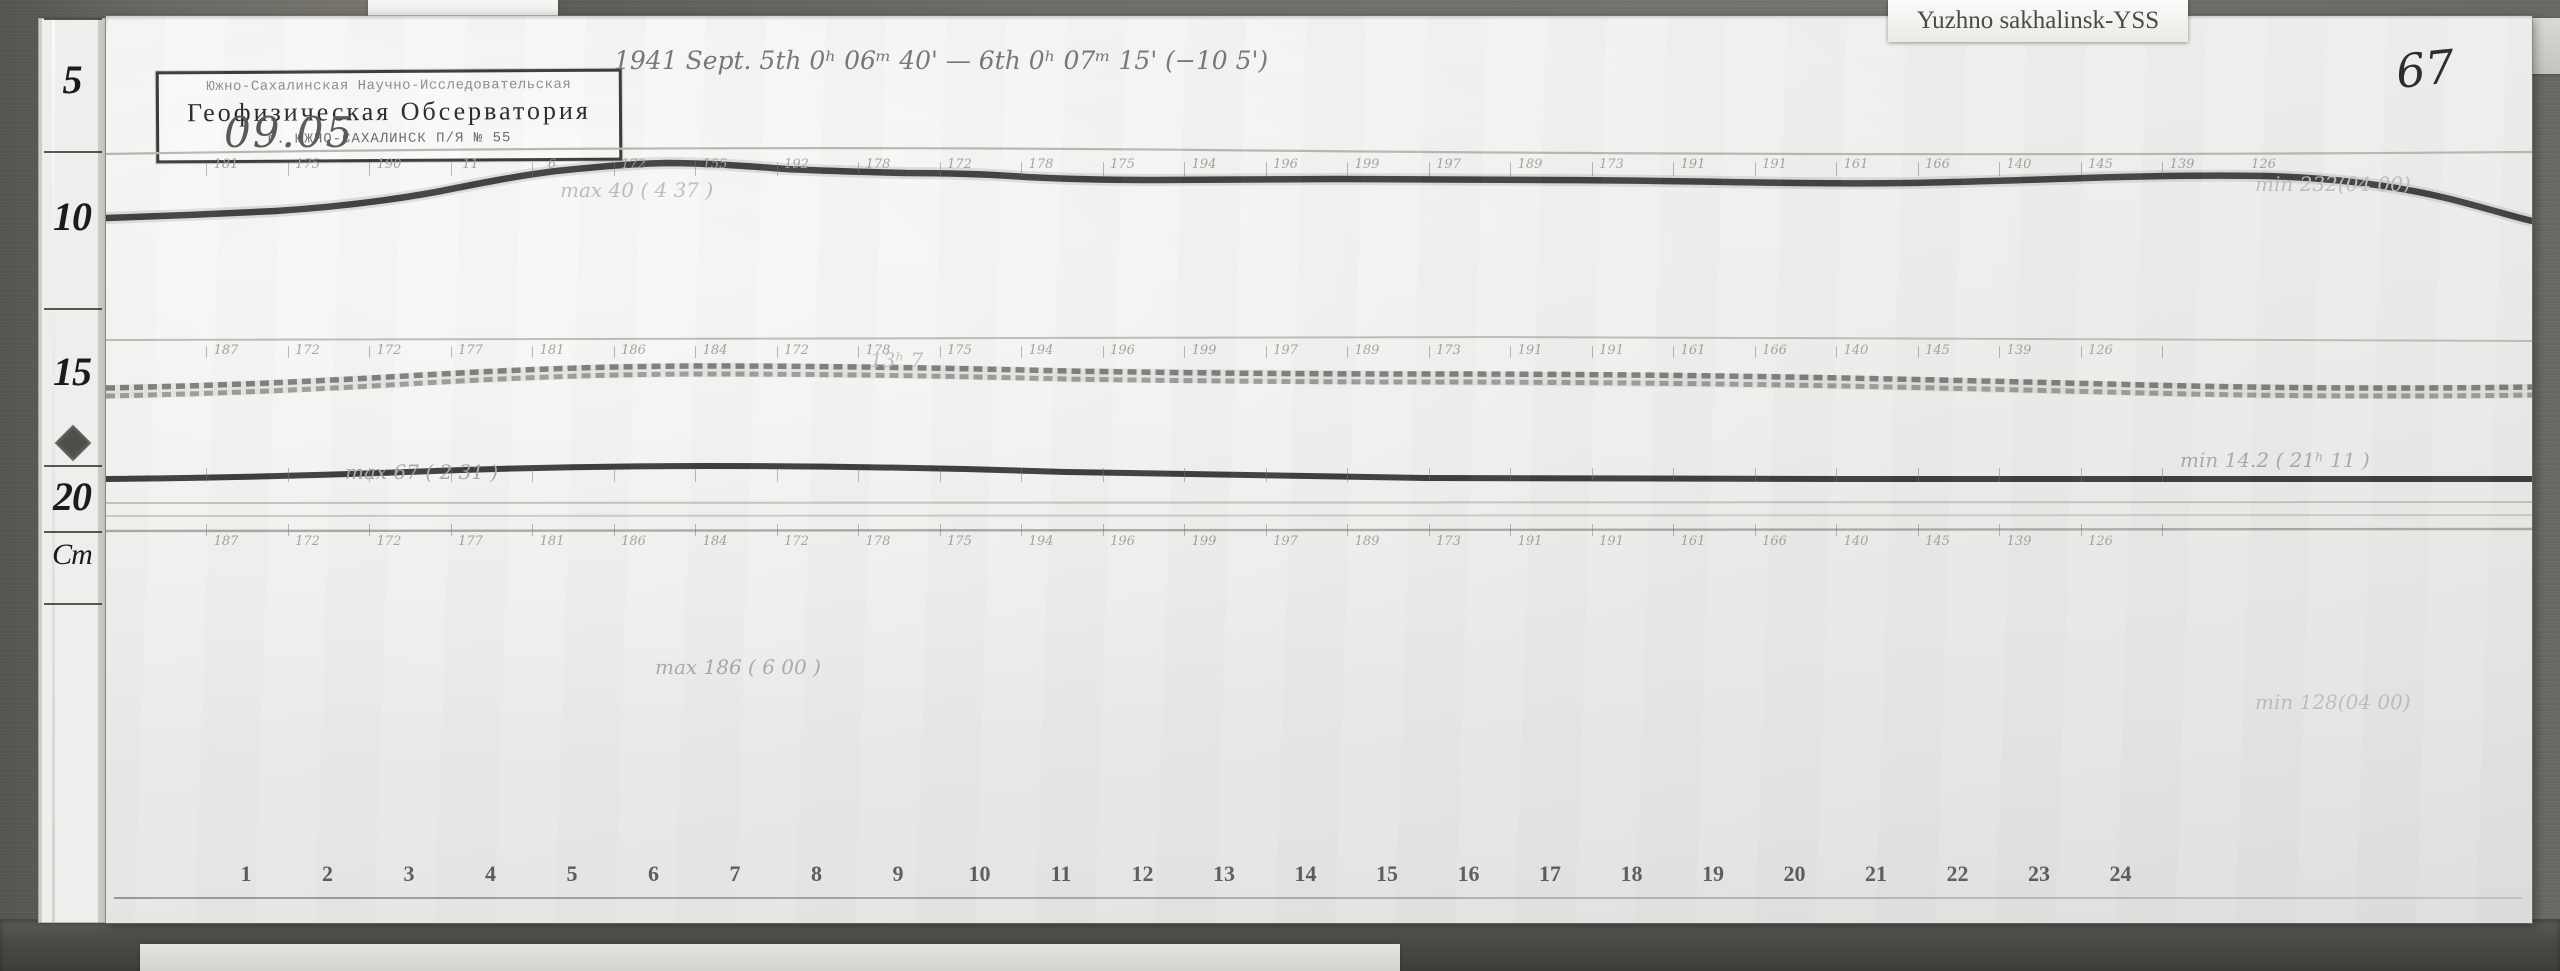 Image resolution: width=2560 pixels, height=971 pixels. I want to click on hour-label-13: 13, so click(1224, 873).